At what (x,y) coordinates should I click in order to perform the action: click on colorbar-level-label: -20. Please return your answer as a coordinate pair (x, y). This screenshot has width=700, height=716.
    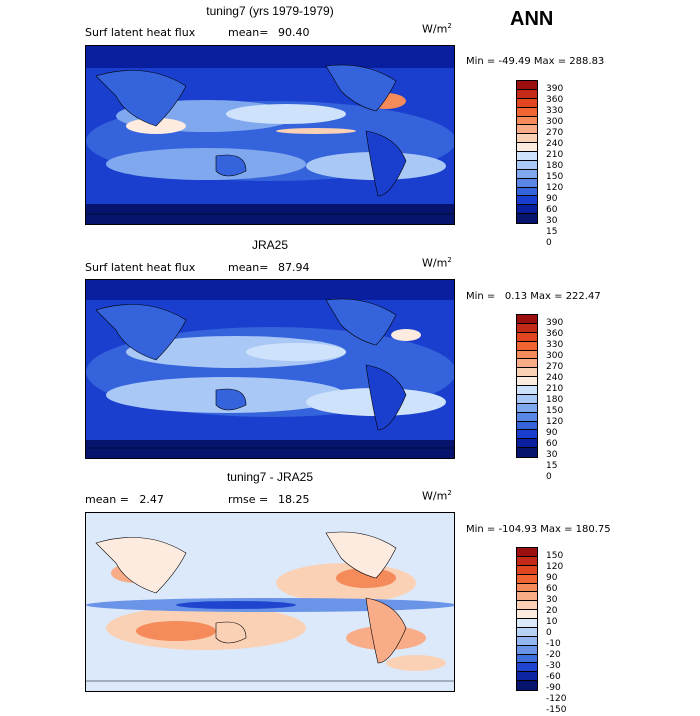
    Looking at the image, I should click on (553, 655).